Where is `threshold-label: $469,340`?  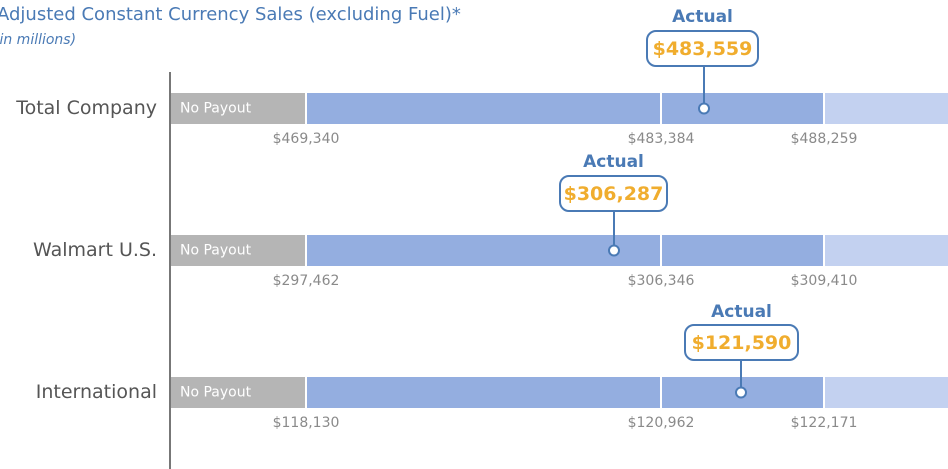
threshold-label: $469,340 is located at coordinates (306, 139).